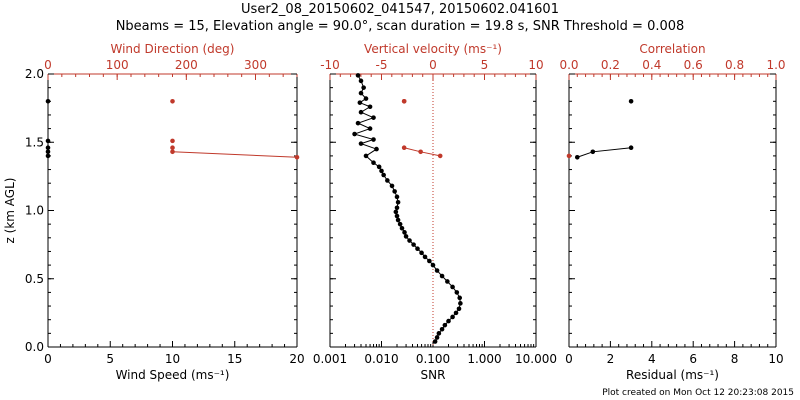  Describe the element at coordinates (330, 359) in the screenshot. I see `bottom-tick-label: 0.001` at that location.